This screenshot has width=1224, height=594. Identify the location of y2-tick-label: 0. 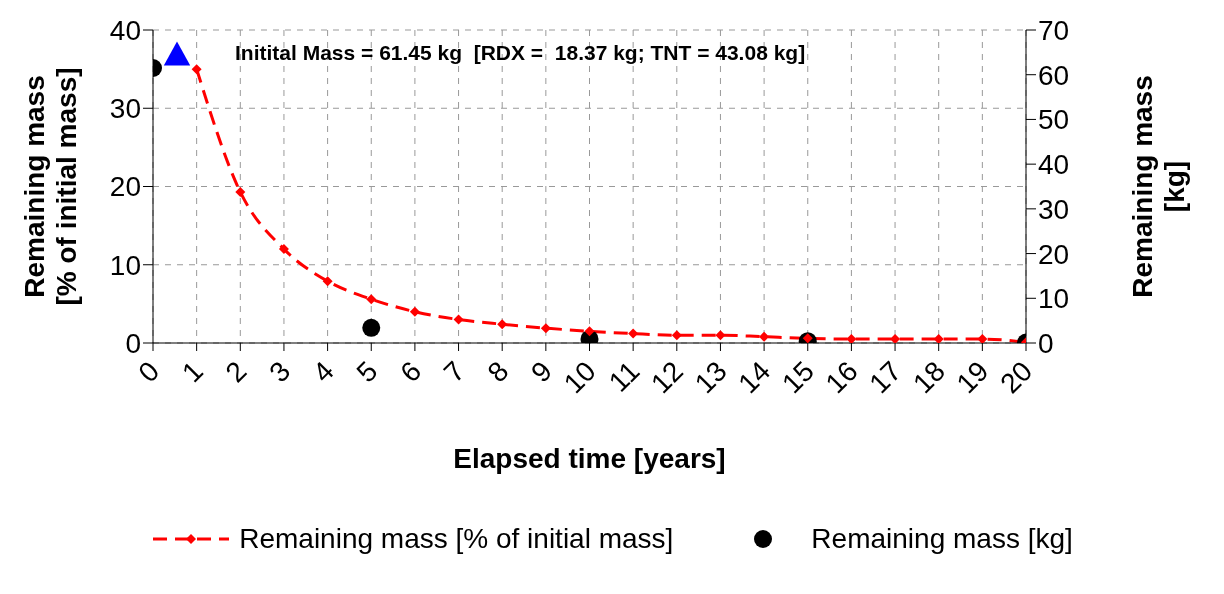
(1046, 343).